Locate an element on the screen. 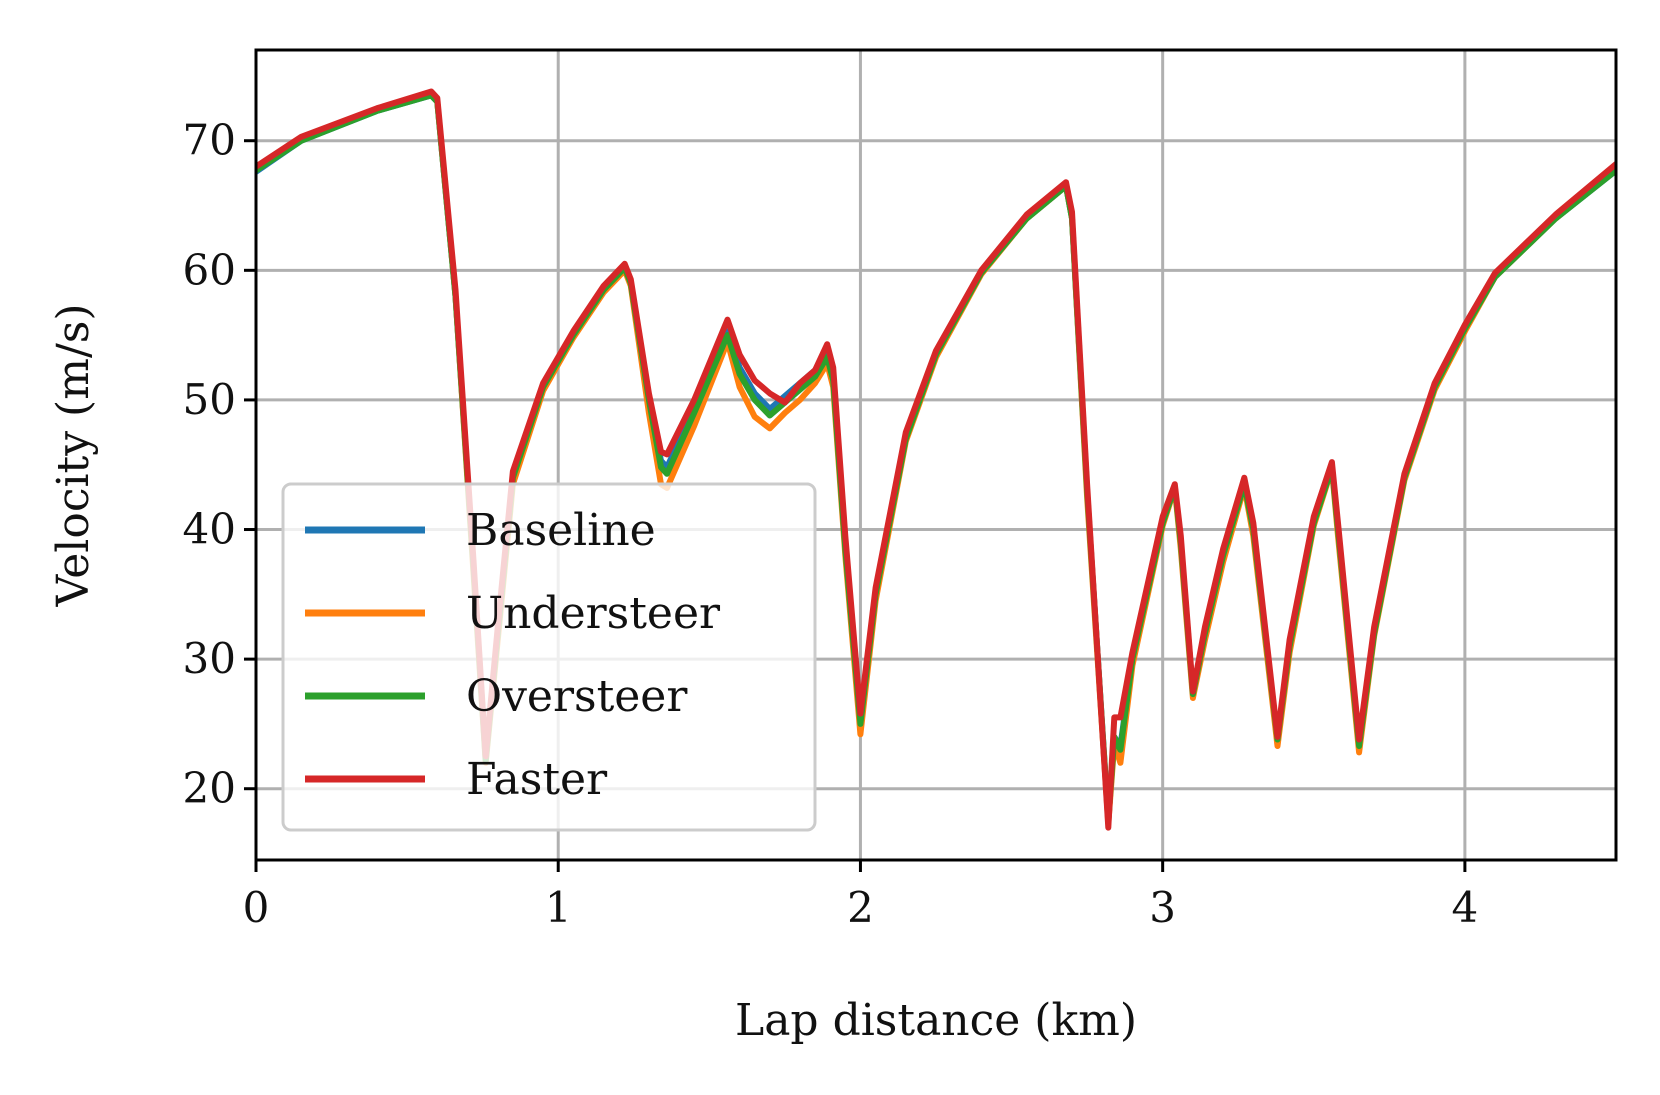  y-tick-label: 70 is located at coordinates (209, 140).